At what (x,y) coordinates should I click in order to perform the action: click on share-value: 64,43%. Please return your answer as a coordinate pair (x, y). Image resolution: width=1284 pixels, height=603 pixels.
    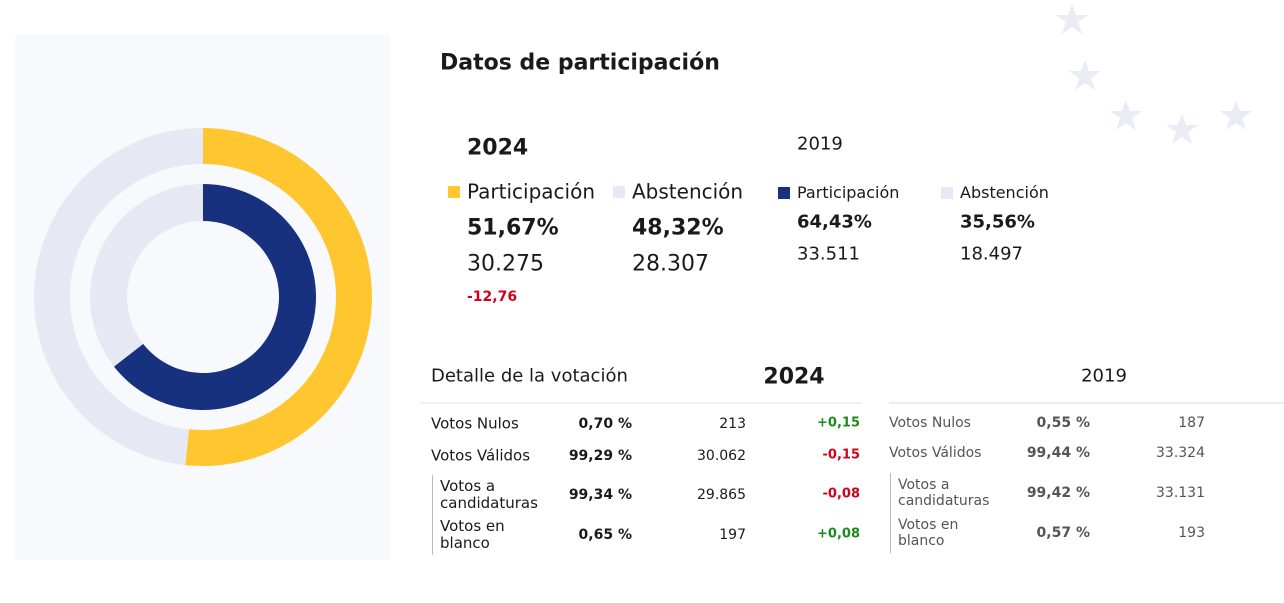
    Looking at the image, I should click on (834, 222).